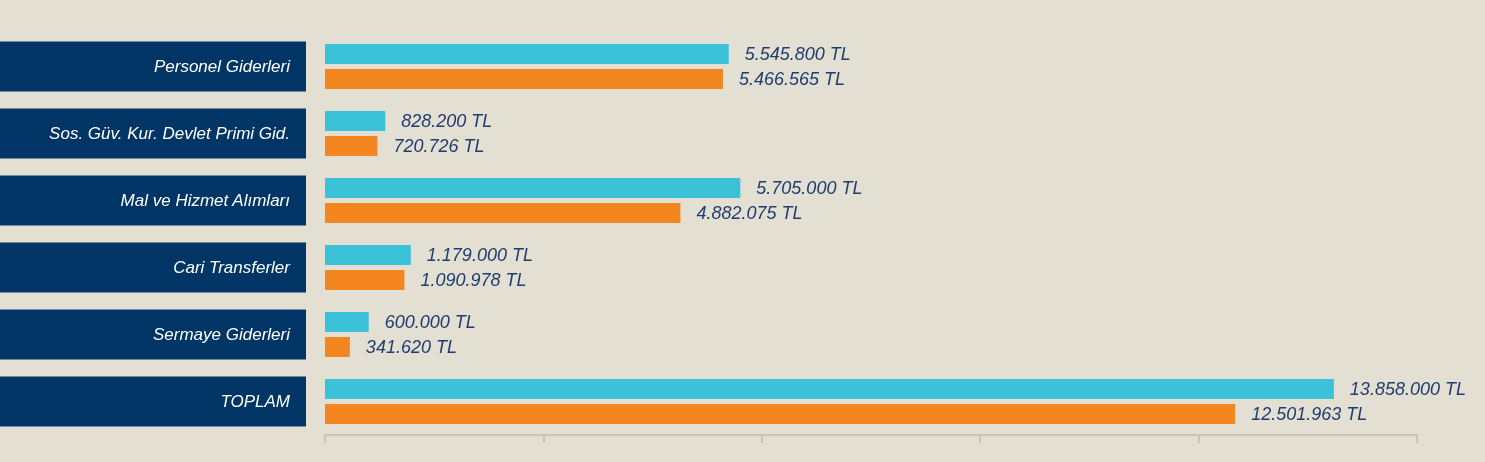 The width and height of the screenshot is (1485, 462). I want to click on data-label: 341.620 TL, so click(411, 347).